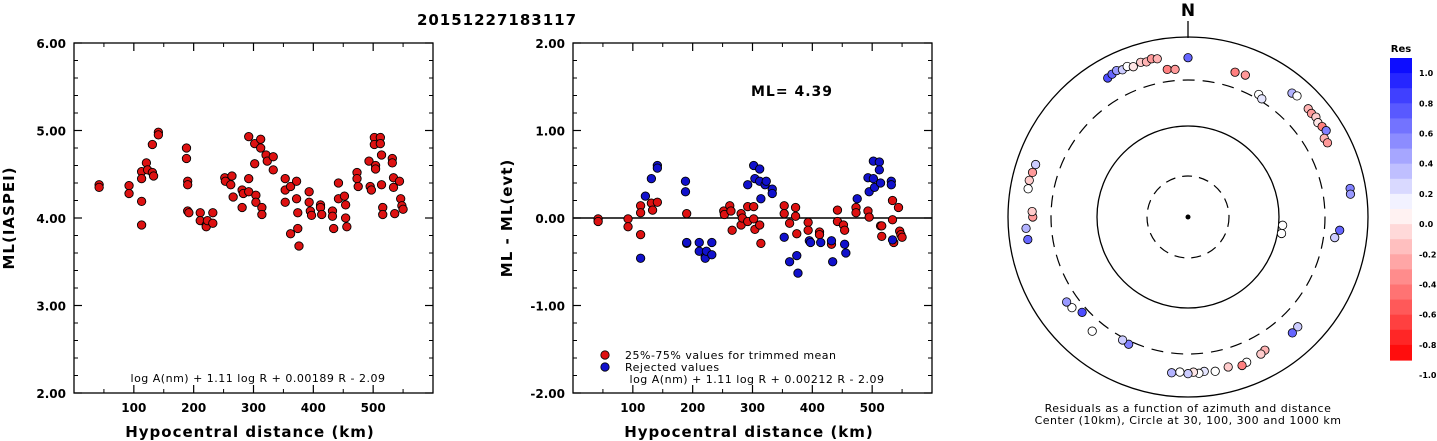 This screenshot has height=441, width=1437. Describe the element at coordinates (1188, 11) in the screenshot. I see `north-label: N` at that location.